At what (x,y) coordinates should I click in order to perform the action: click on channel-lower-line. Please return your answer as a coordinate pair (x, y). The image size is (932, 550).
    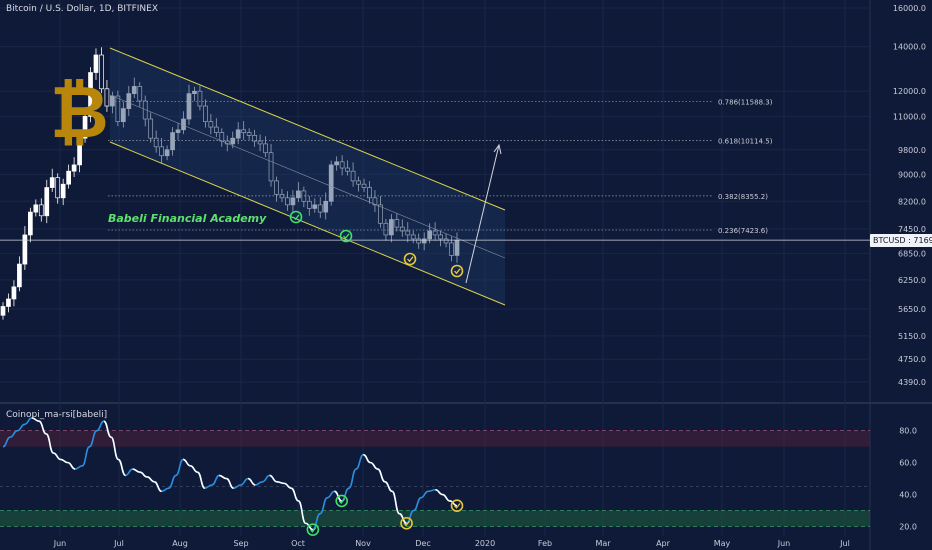
    Looking at the image, I should click on (307, 223).